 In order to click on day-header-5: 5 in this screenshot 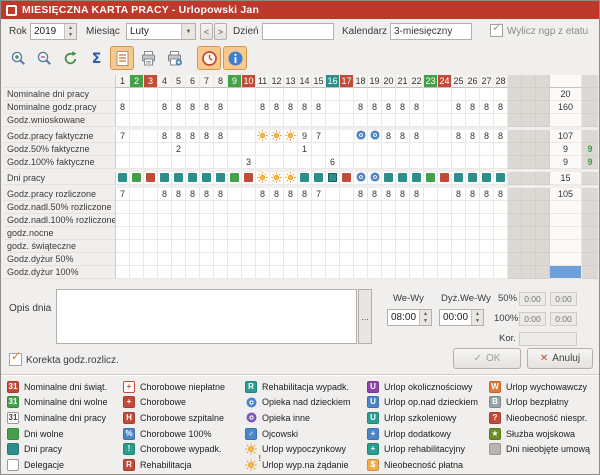, I will do `click(179, 81)`.